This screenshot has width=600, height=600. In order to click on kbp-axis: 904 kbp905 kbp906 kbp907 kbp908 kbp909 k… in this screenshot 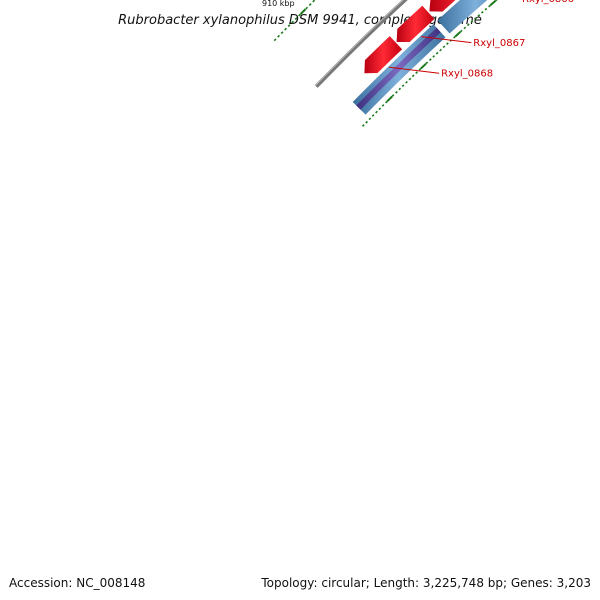, I will do `click(380, 63)`.